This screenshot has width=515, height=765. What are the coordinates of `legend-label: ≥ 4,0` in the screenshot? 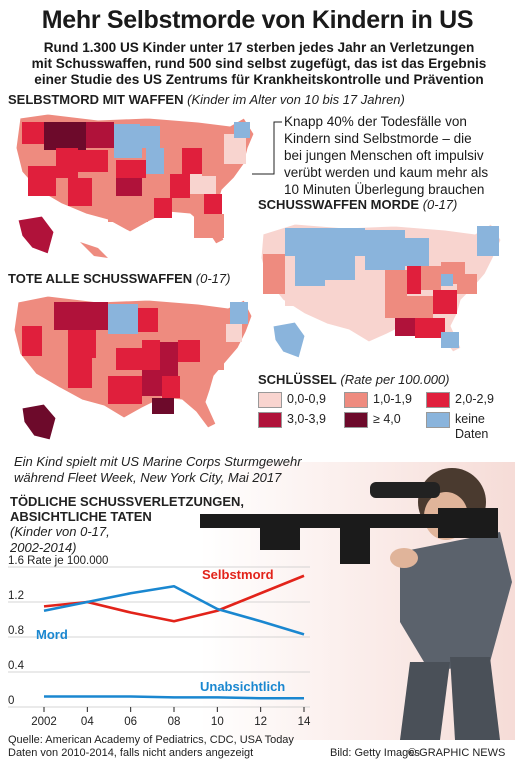 It's located at (387, 419).